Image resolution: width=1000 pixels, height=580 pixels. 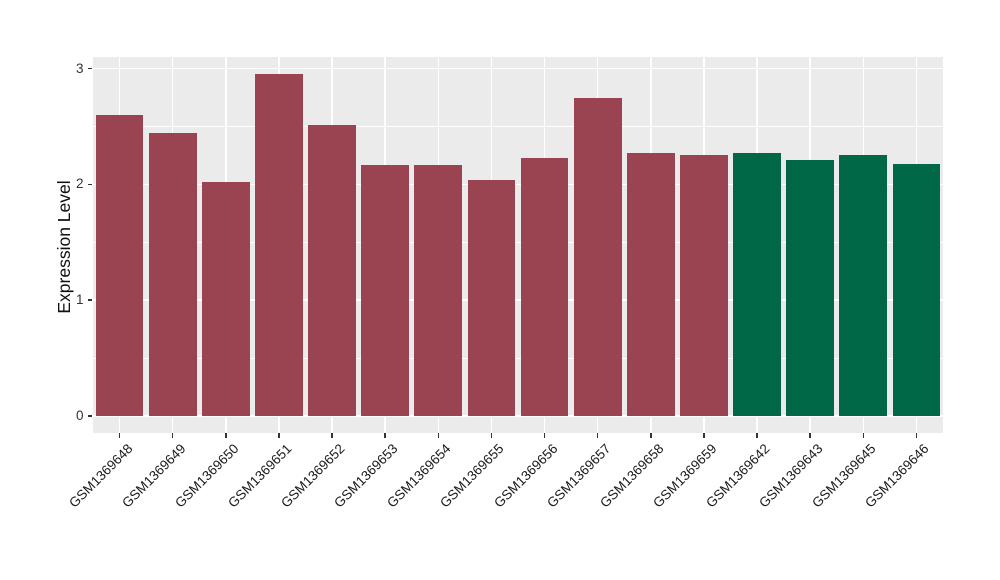 What do you see at coordinates (79, 184) in the screenshot?
I see `y-axis-label-2: 2` at bounding box center [79, 184].